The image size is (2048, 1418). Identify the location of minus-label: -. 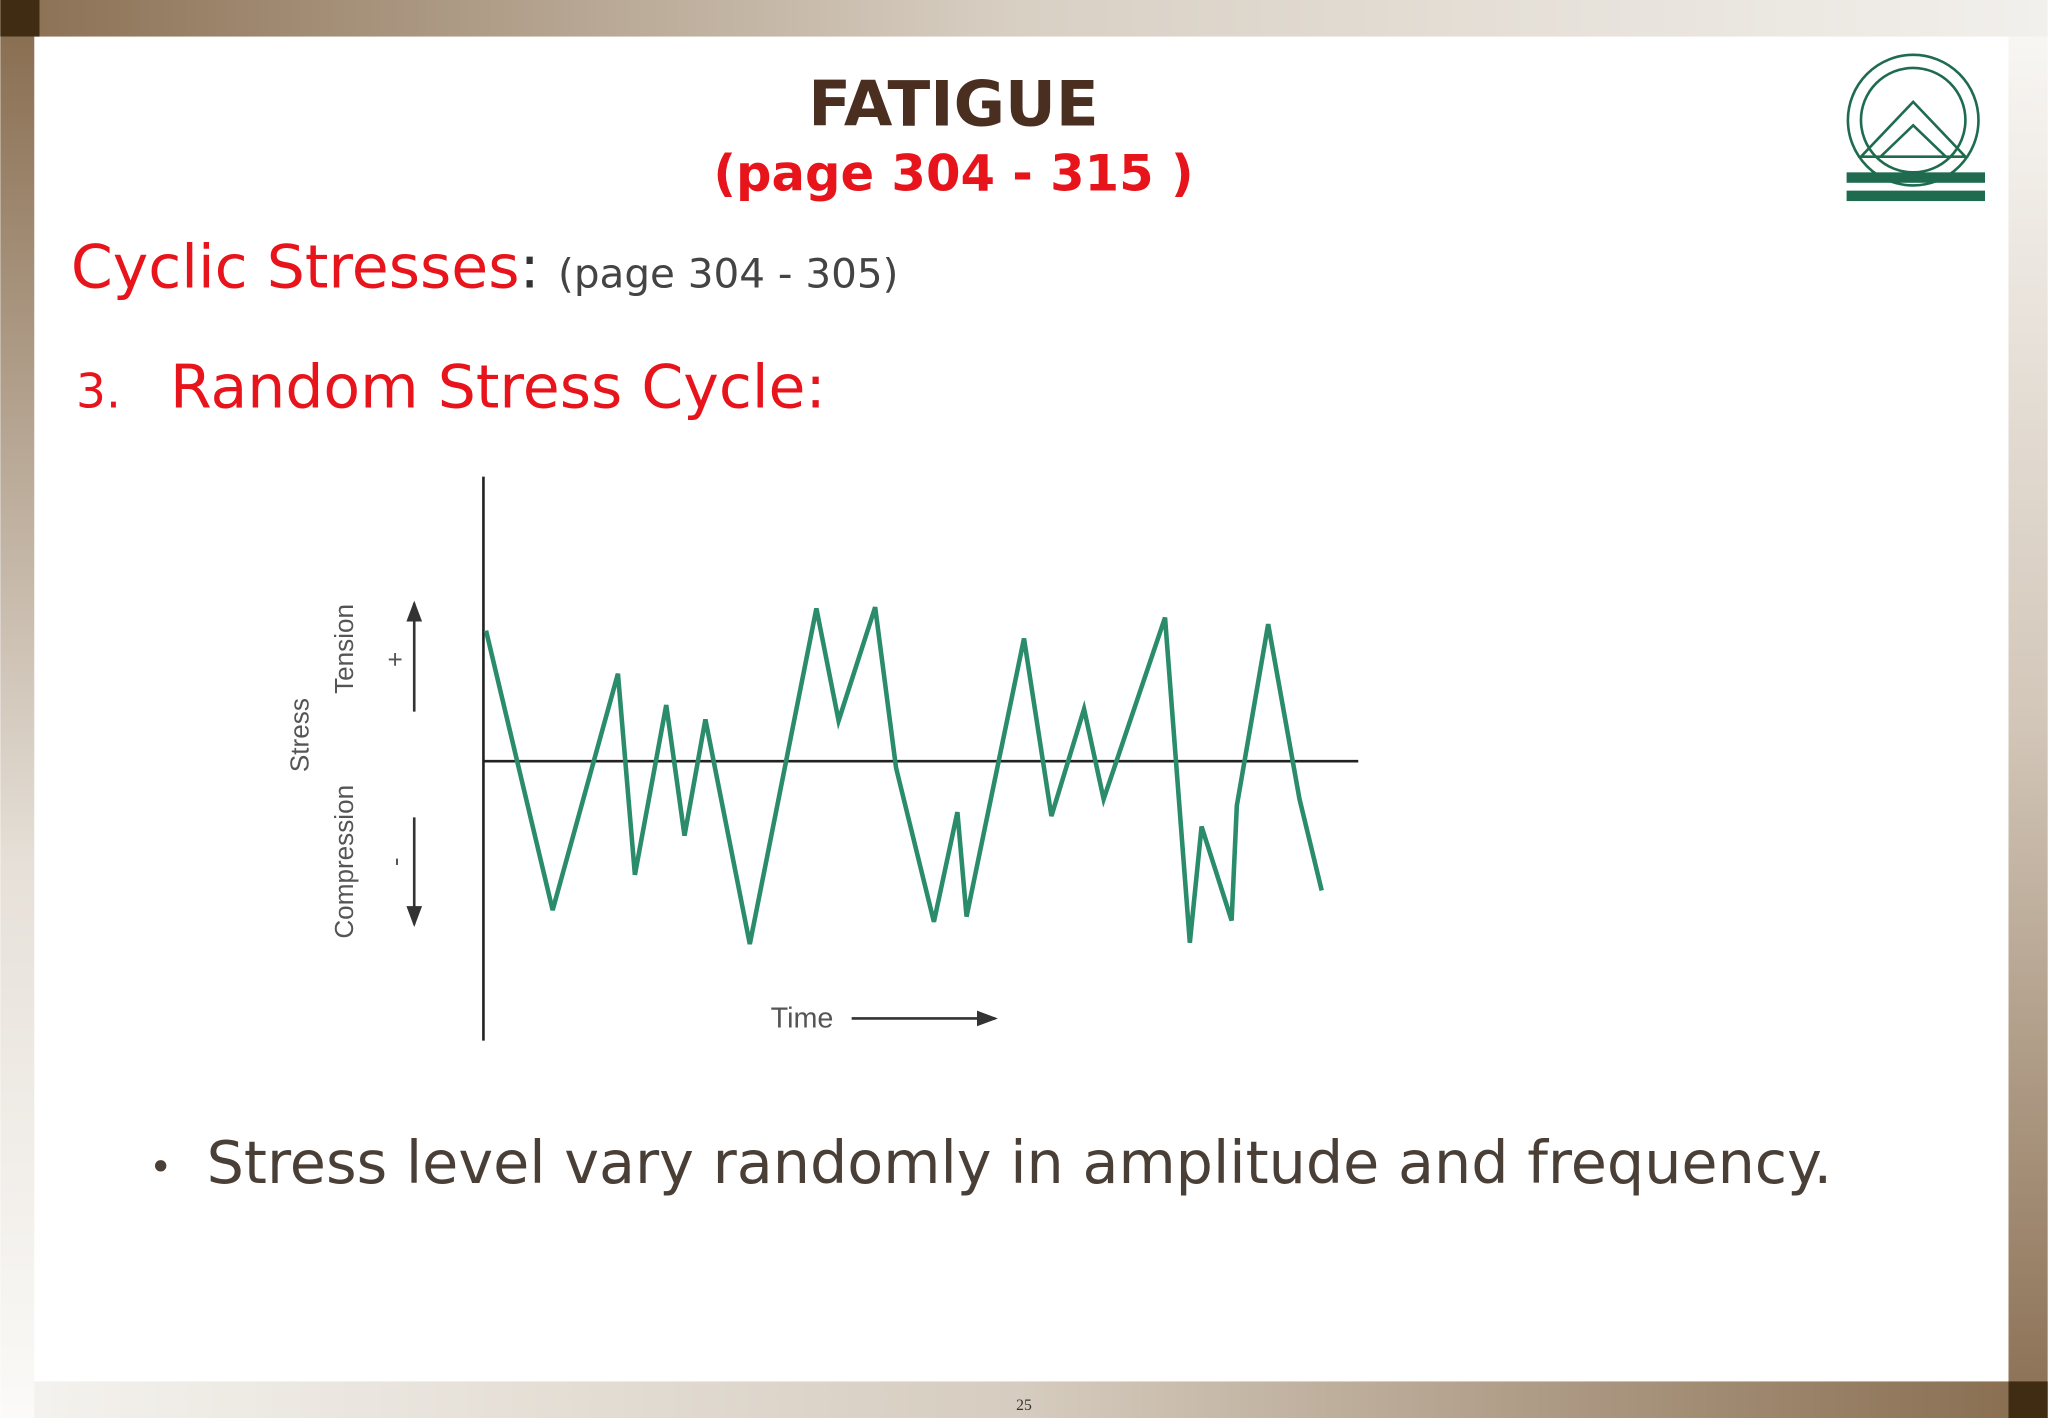
(395, 861).